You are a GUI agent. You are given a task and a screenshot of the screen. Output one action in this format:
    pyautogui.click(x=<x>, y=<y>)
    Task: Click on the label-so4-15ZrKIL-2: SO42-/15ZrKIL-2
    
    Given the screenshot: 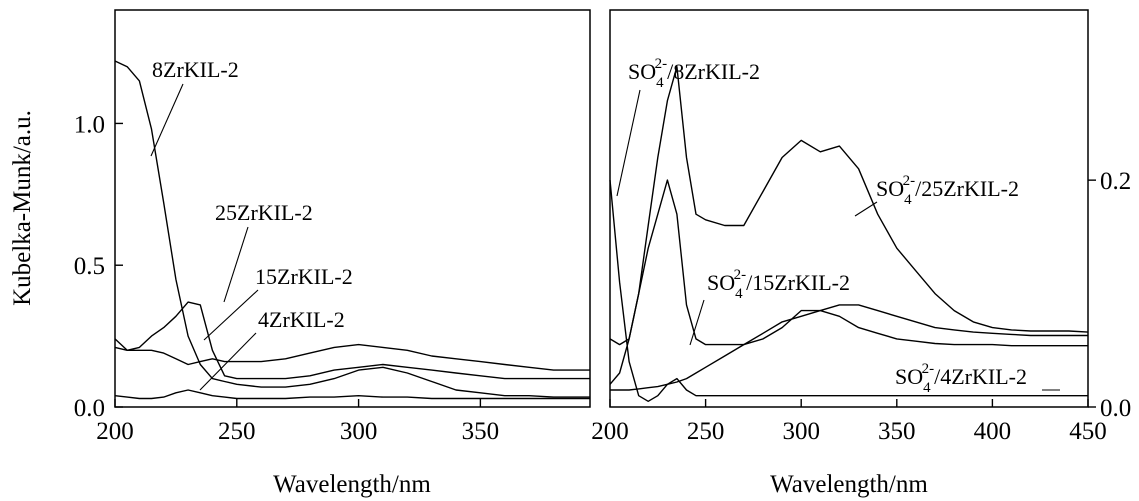 What is the action you would take?
    pyautogui.click(x=778, y=284)
    